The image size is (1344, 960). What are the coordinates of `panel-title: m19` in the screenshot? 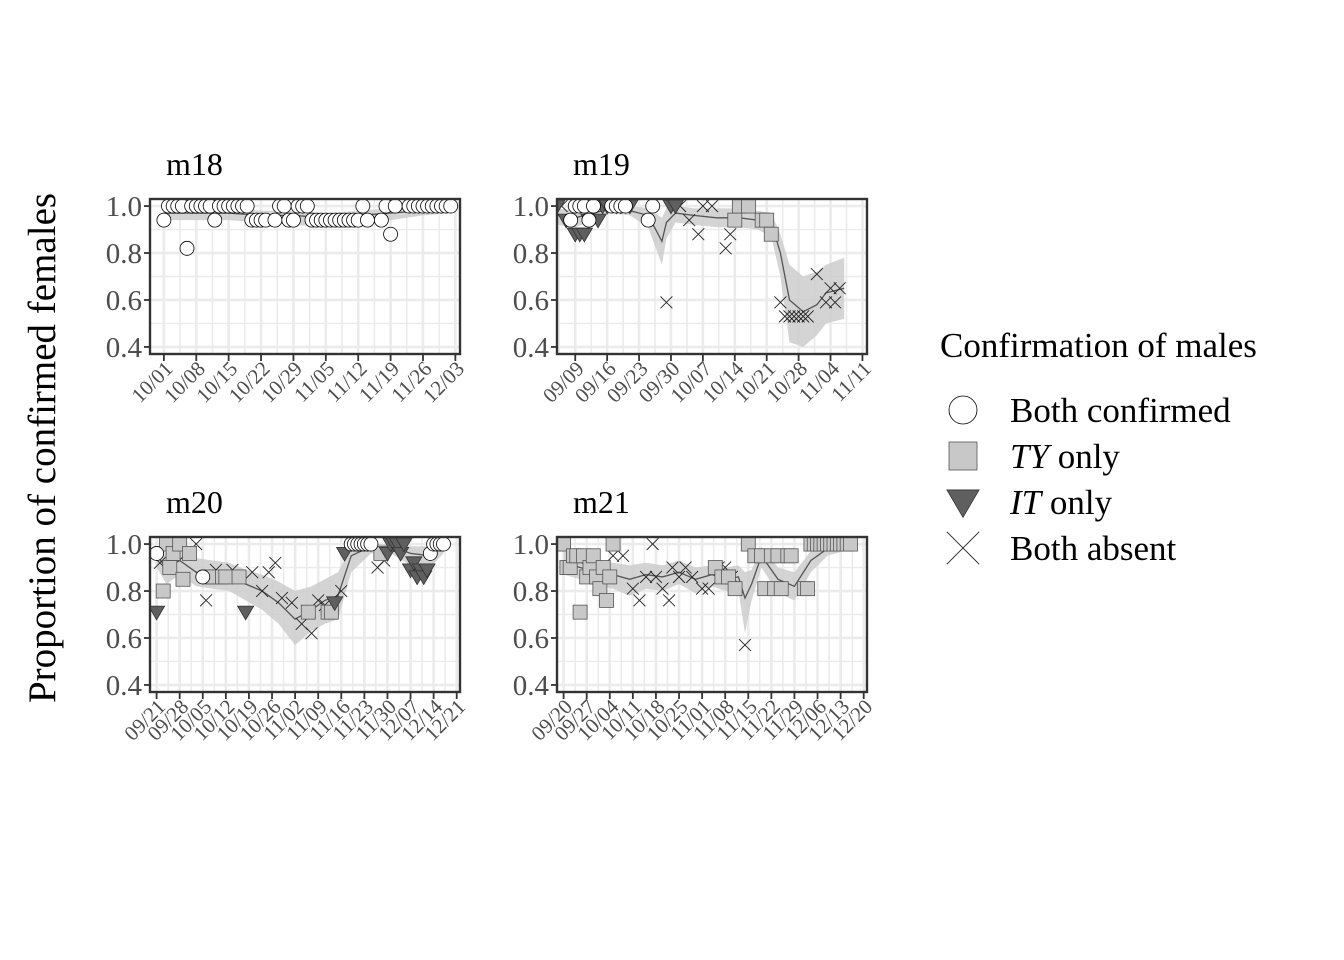 It's located at (601, 164).